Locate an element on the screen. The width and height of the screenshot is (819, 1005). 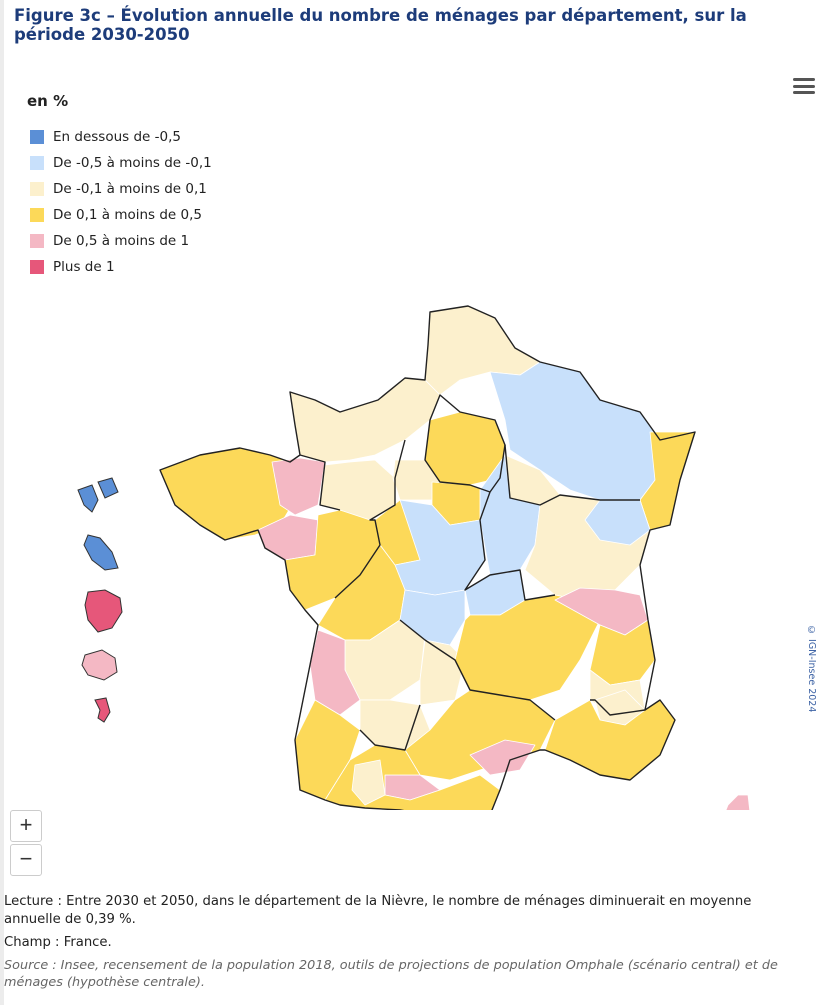
page-border is located at coordinates (2, 502).